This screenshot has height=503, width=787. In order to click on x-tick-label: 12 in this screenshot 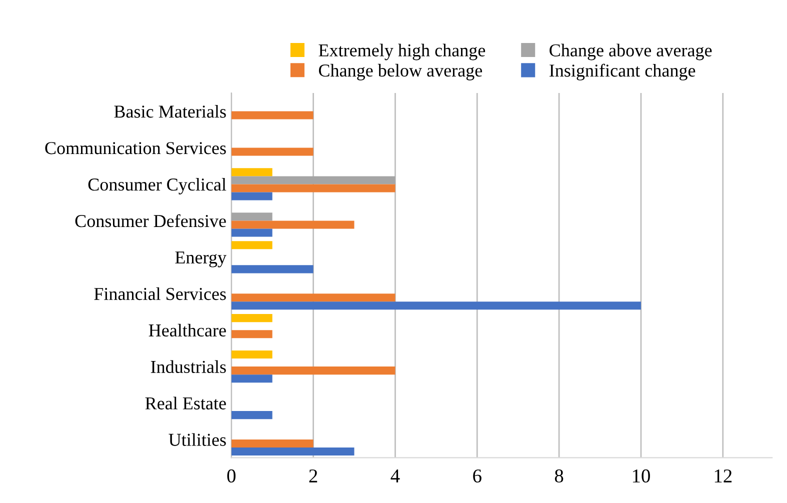, I will do `click(723, 475)`.